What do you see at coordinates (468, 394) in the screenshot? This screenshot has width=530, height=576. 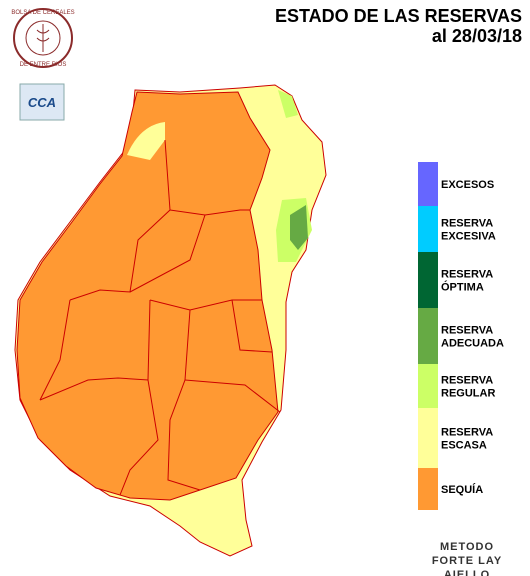 I see `legend-label: REGULAR` at bounding box center [468, 394].